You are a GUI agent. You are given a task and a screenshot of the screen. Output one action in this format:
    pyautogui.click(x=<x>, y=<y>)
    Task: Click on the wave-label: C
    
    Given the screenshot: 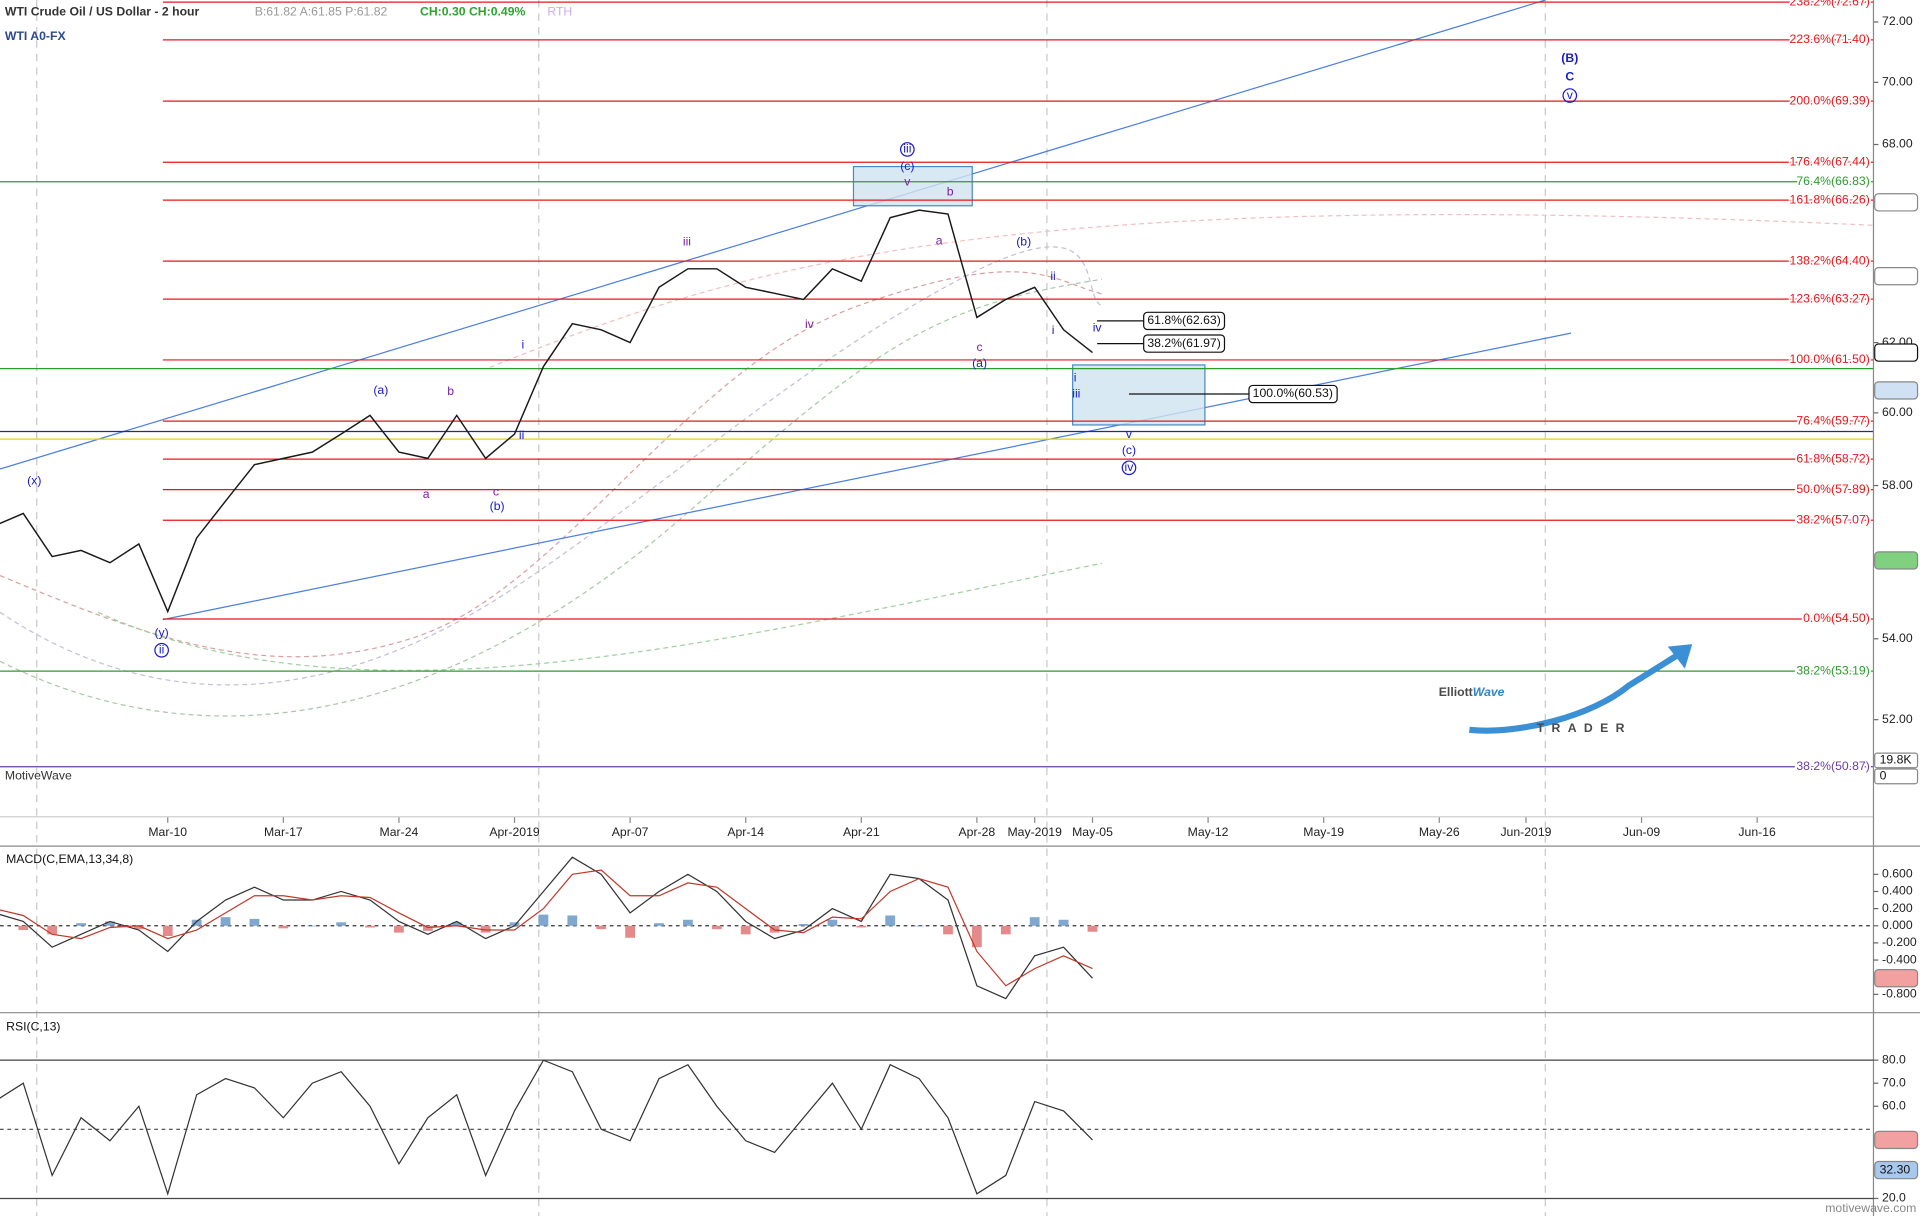 What is the action you would take?
    pyautogui.click(x=1569, y=76)
    